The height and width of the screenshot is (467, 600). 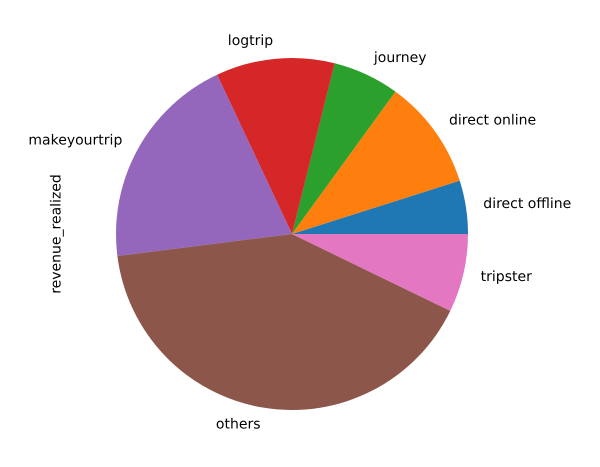 I want to click on slice-label: direct offline, so click(x=527, y=204).